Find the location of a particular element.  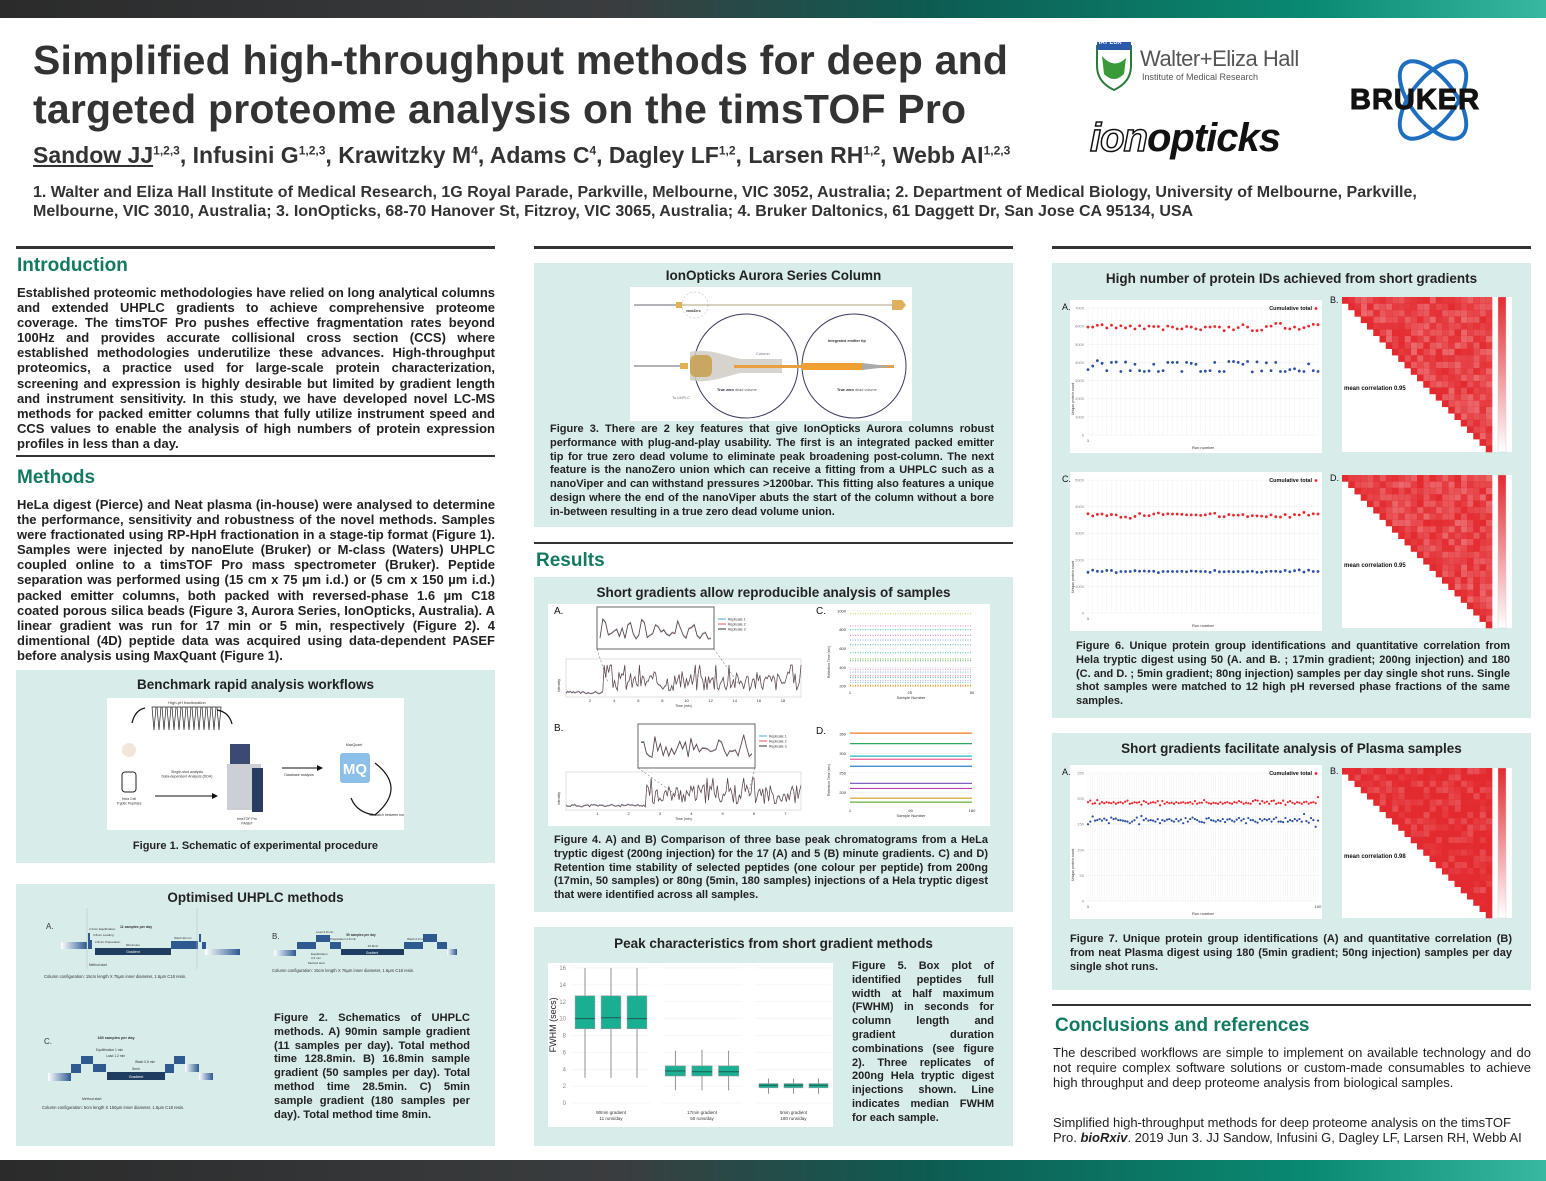

figure3-title: IonOpticks Aurora Series Column is located at coordinates (773, 275).